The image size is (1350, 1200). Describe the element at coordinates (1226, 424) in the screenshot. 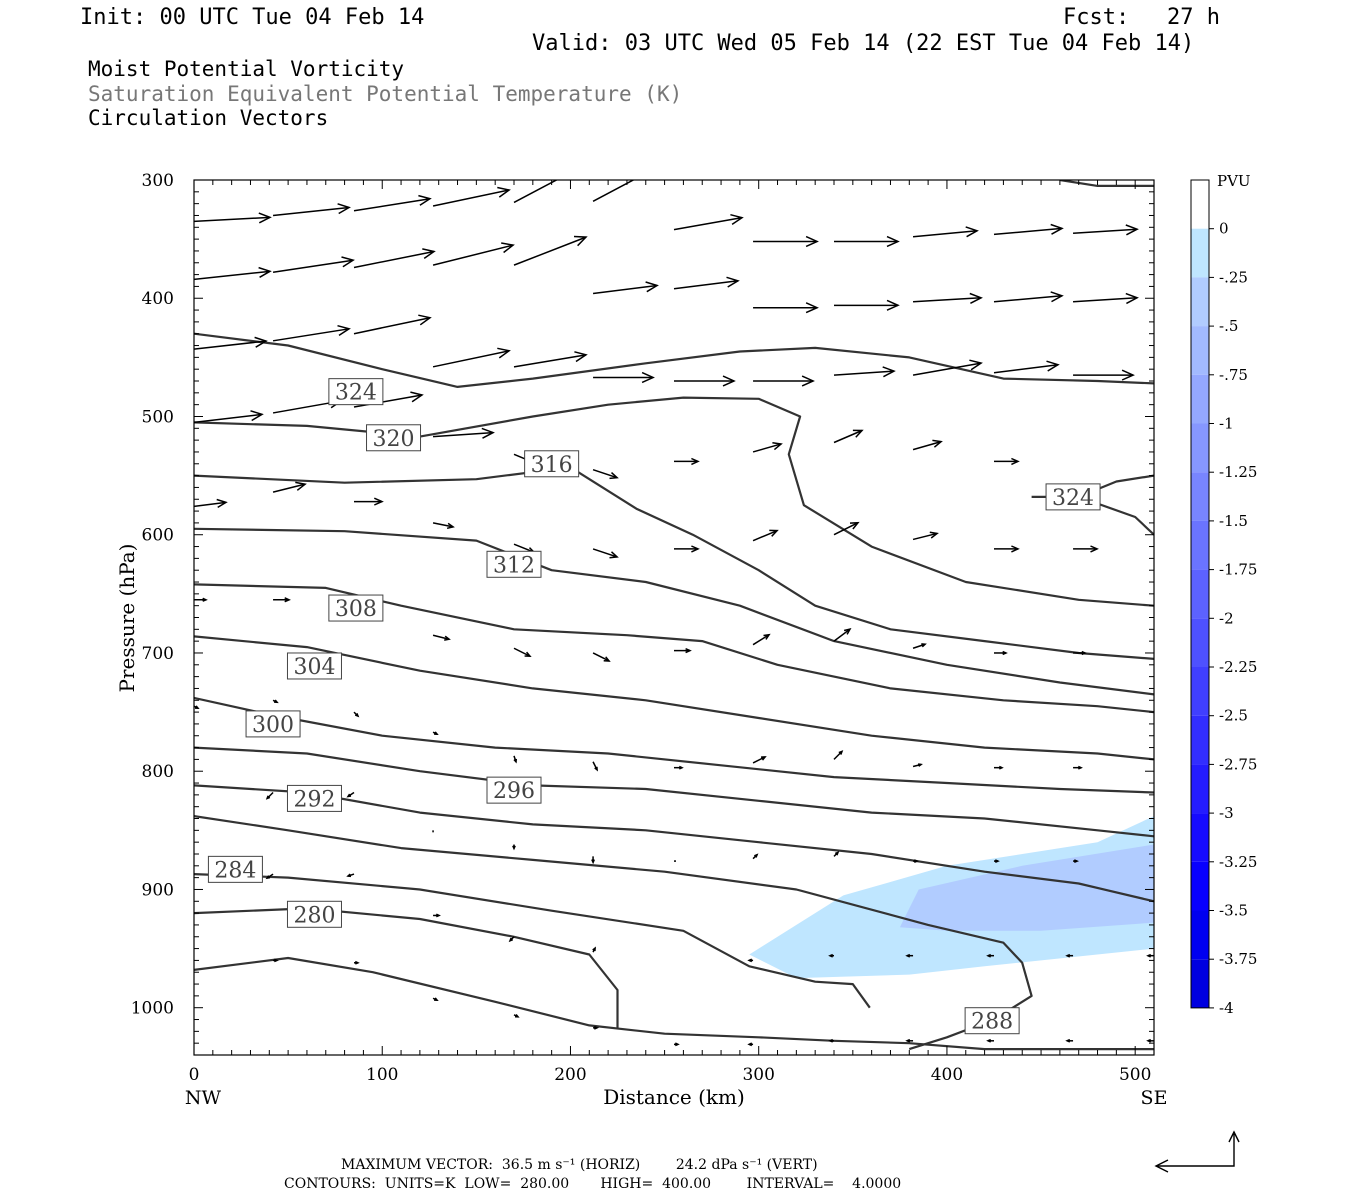

I see `colorbar-label: -1` at that location.